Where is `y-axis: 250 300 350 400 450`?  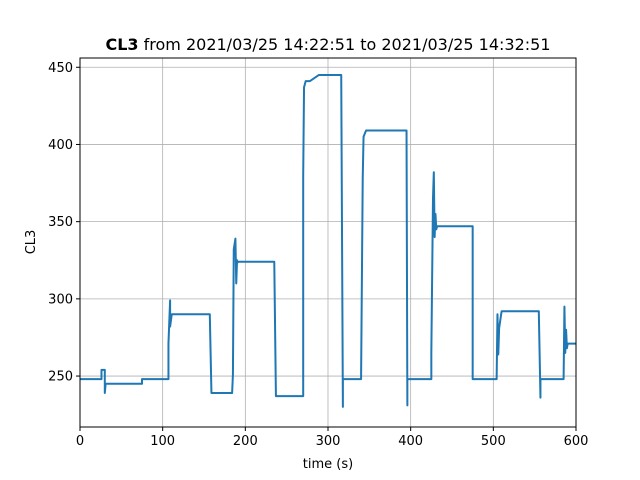
y-axis: 250 300 350 400 450 is located at coordinates (64, 223).